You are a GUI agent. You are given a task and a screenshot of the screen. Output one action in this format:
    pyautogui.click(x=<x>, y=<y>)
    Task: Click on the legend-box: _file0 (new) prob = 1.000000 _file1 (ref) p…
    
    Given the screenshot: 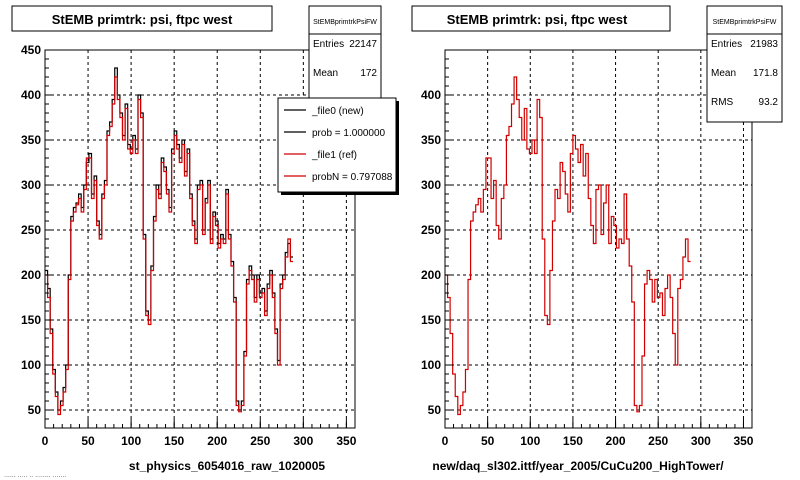 What is the action you would take?
    pyautogui.click(x=338, y=146)
    